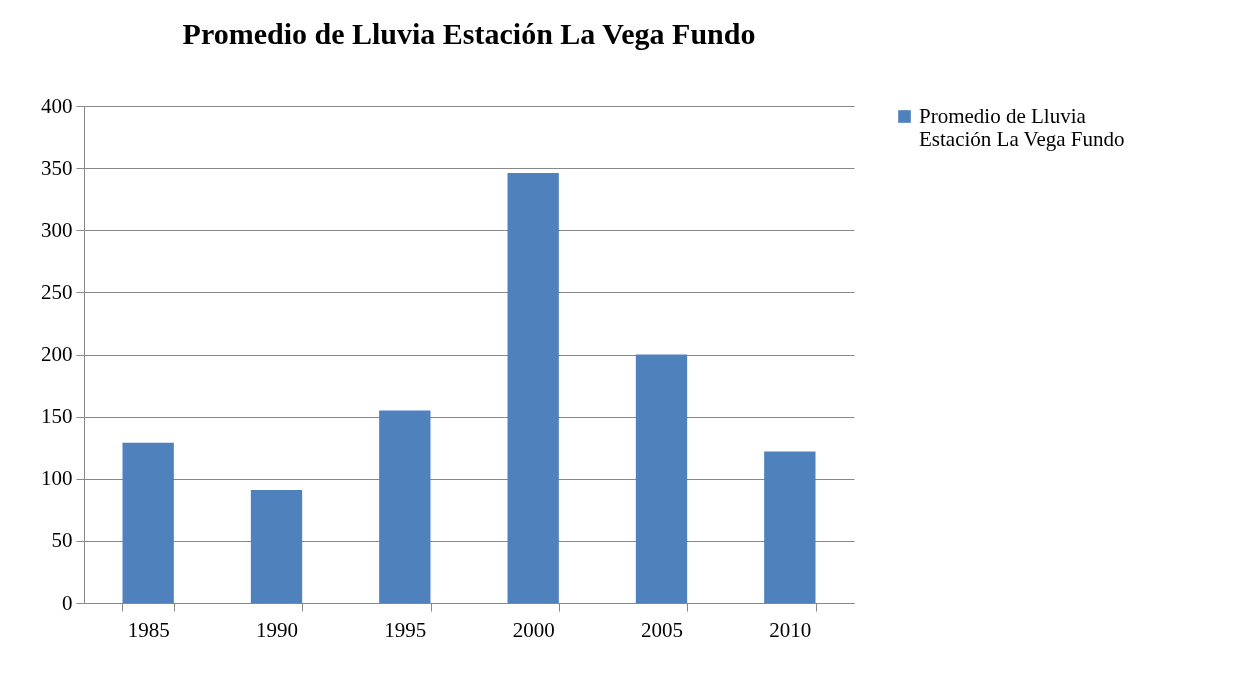 The width and height of the screenshot is (1243, 682). Describe the element at coordinates (57, 291) in the screenshot. I see `y-tick-label: 250` at that location.